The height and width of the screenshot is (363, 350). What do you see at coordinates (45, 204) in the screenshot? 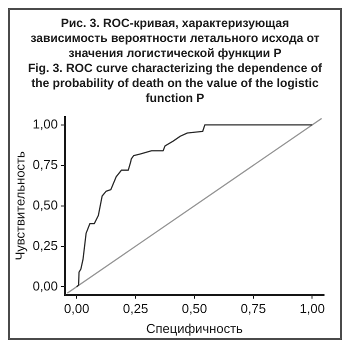
I see `y-tick-label: 0,50` at bounding box center [45, 204].